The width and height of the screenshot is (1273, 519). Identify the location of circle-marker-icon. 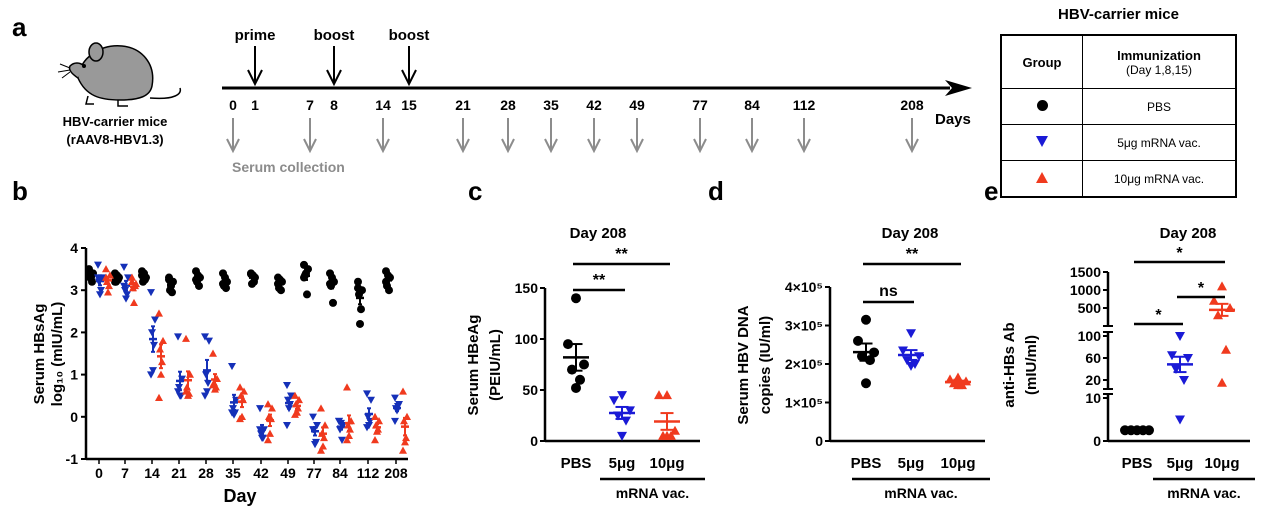
(1042, 105).